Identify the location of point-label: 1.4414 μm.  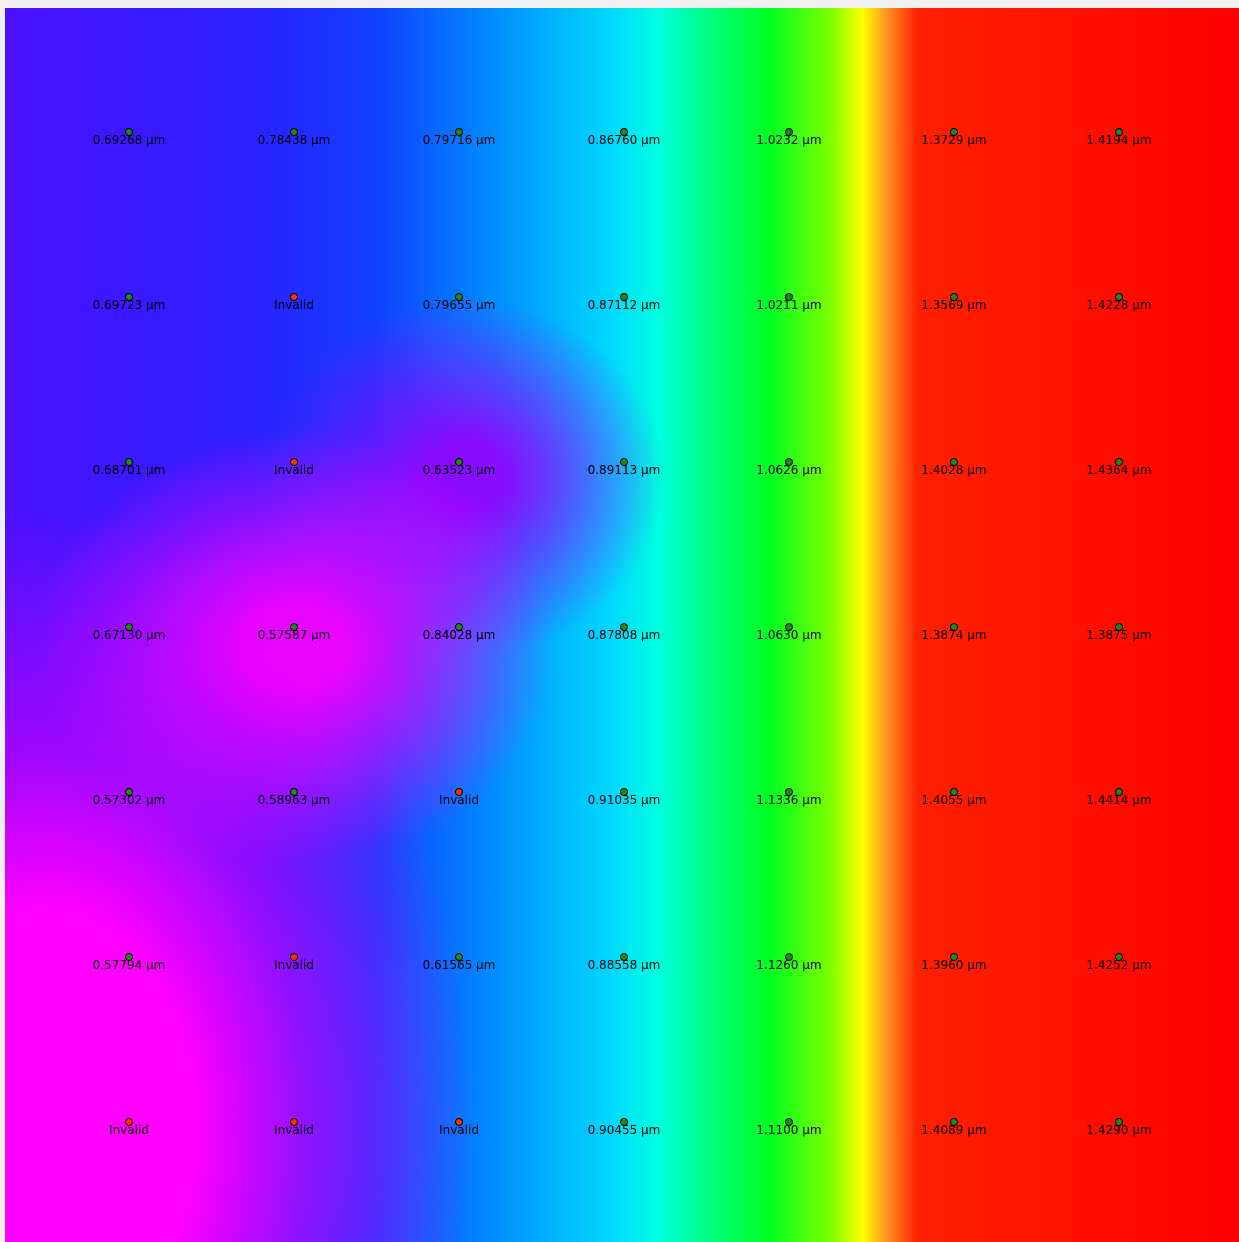
(1119, 800).